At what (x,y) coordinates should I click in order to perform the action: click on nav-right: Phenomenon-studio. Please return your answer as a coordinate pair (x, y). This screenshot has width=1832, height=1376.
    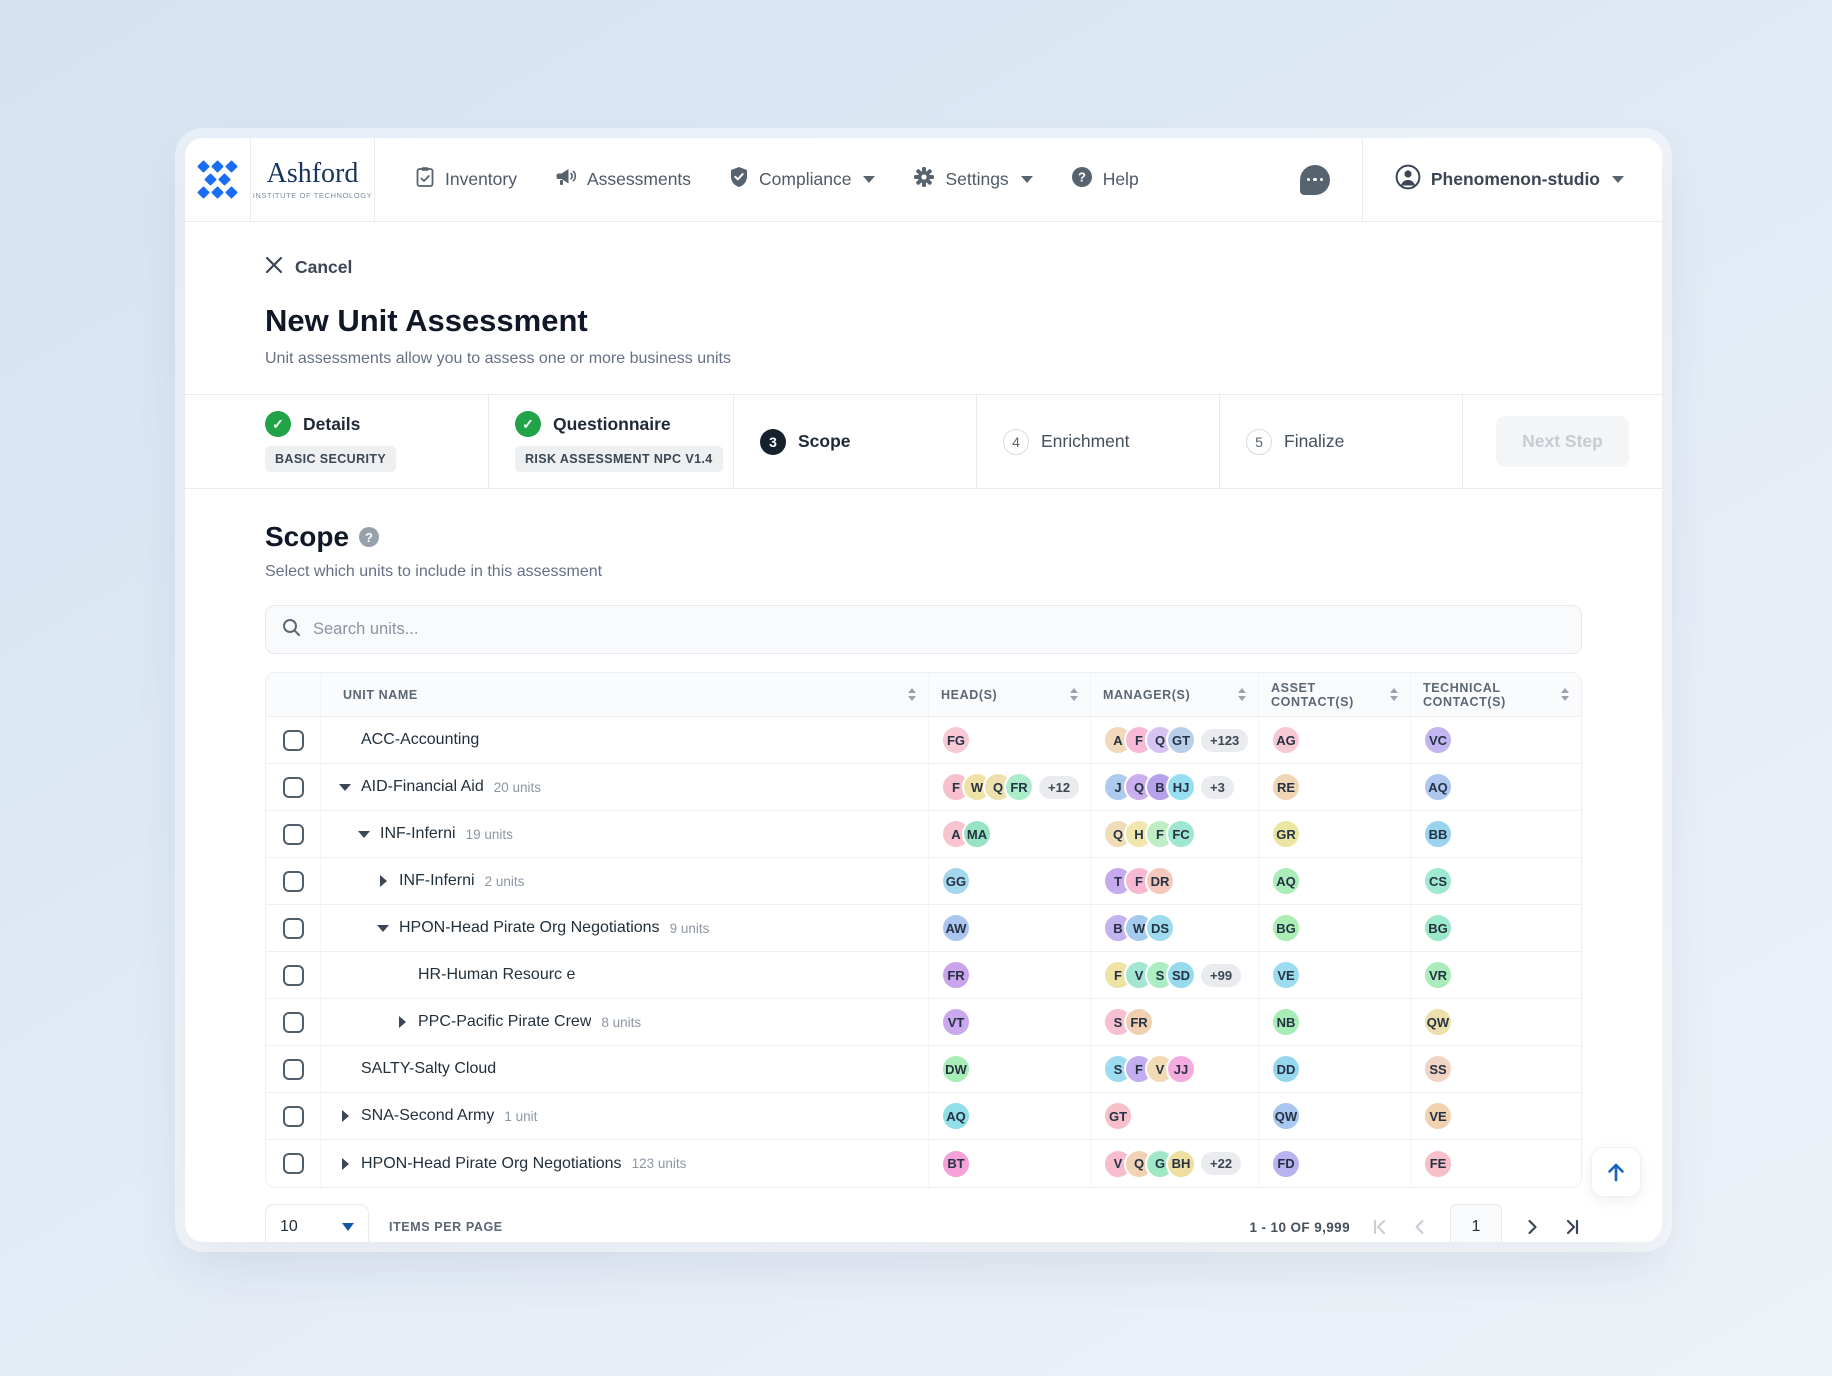
    Looking at the image, I should click on (1480, 179).